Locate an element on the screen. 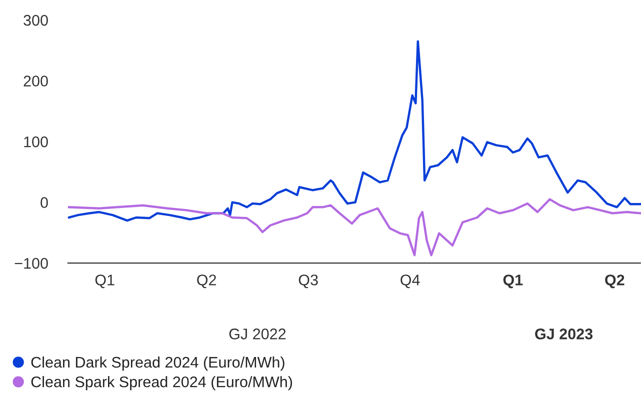 This screenshot has height=401, width=641. text: GJ 2023 is located at coordinates (564, 334).